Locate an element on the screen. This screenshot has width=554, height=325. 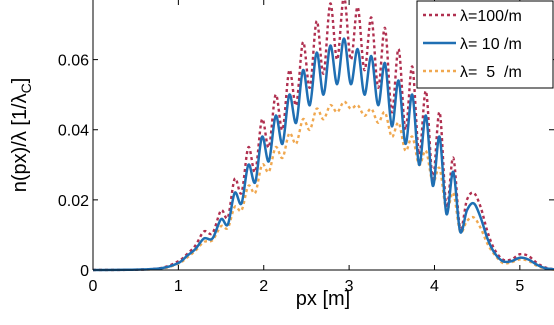
y-axis-label: n(px)/λ [1/λC] is located at coordinates (21, 135).